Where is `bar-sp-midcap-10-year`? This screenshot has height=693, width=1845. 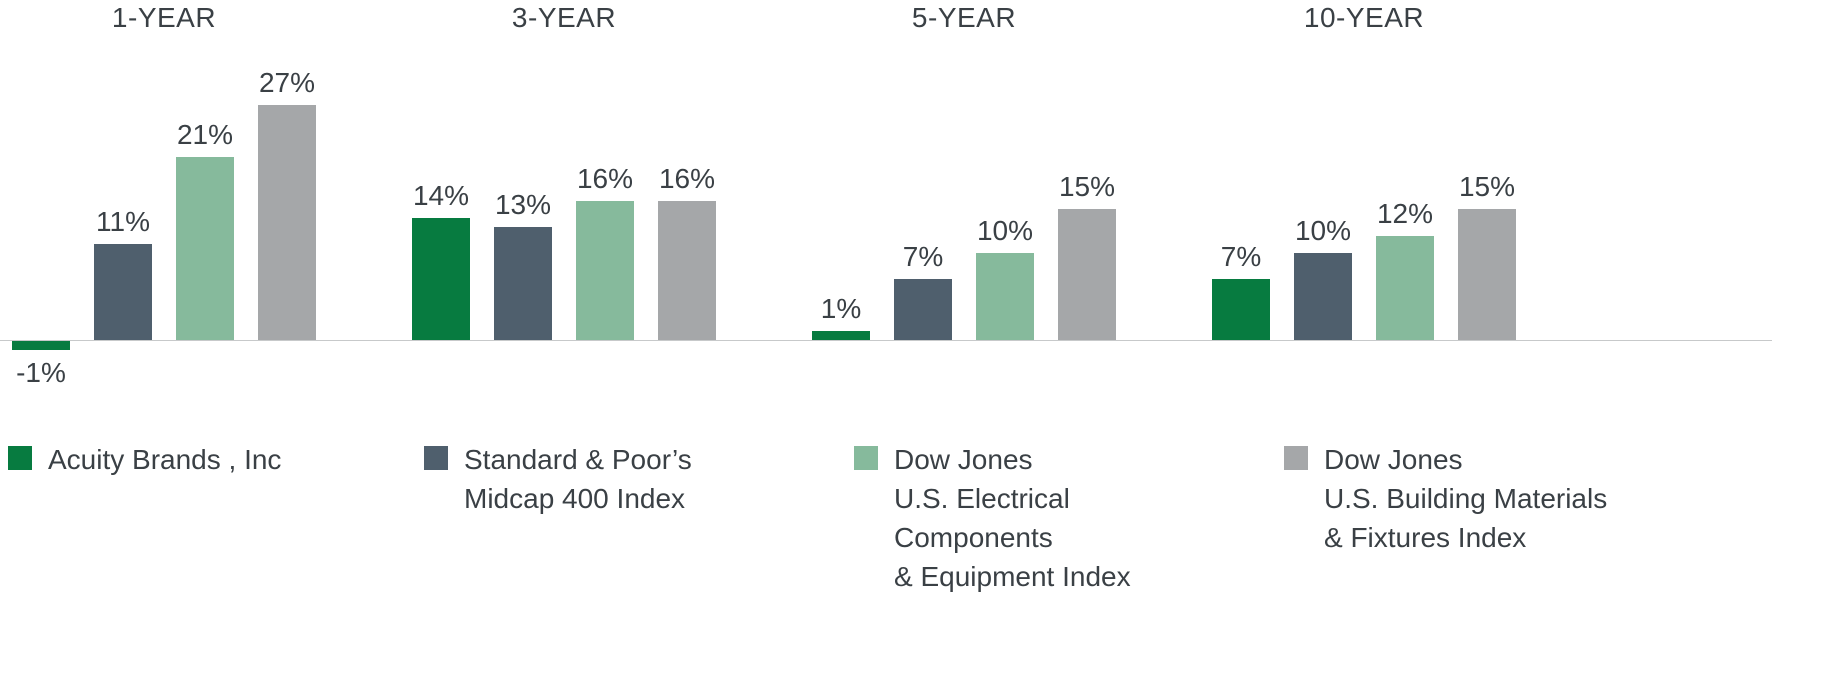
bar-sp-midcap-10-year is located at coordinates (1323, 296).